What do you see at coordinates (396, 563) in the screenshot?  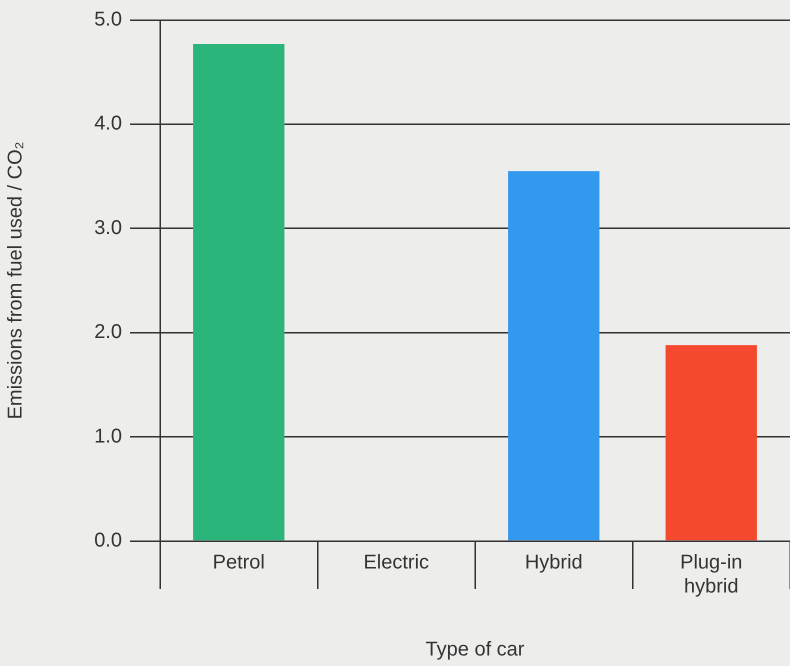 I see `x-tick-label: Electric` at bounding box center [396, 563].